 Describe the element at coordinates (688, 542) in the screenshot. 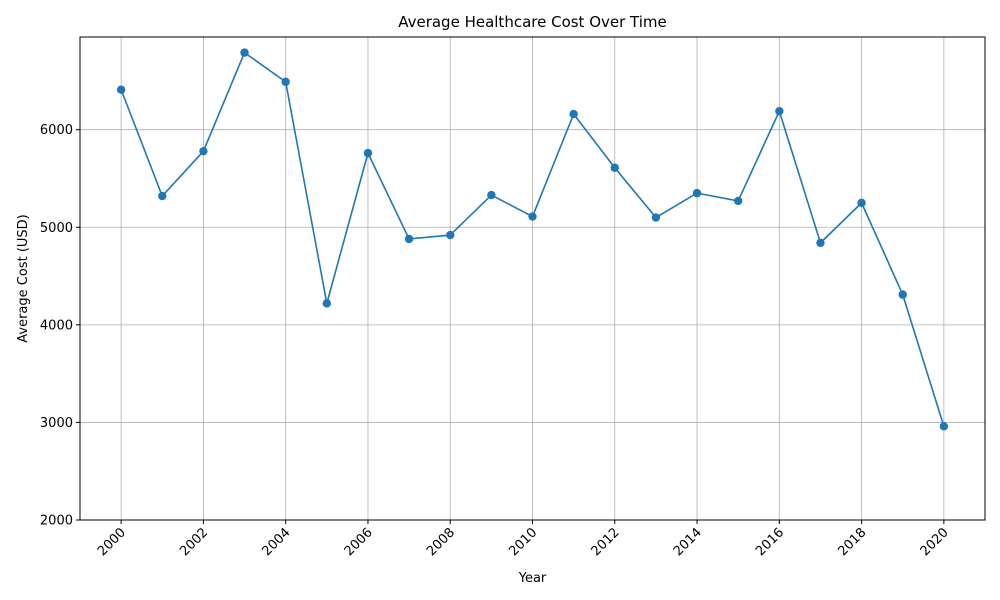

I see `x-tick-label: 2014` at that location.